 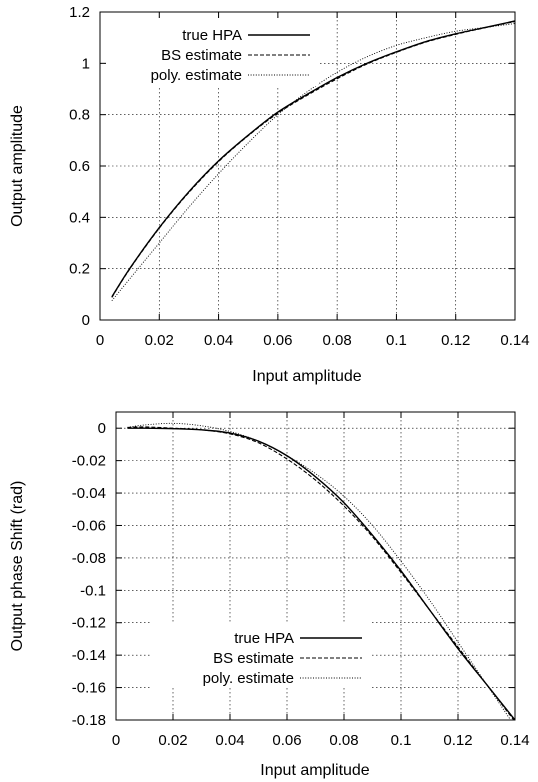 I want to click on phase-x-tick-labels: 0 0.02 0.04 0.06 0.08 0.1 0.12 0.14, so click(x=321, y=740).